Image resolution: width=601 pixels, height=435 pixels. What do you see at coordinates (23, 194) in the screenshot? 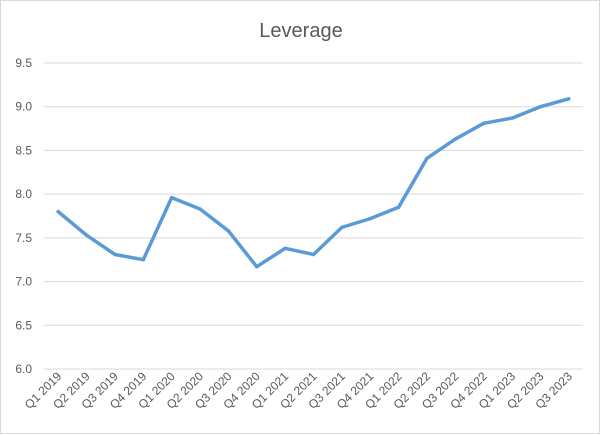
I see `y-tick-label: 8.0` at bounding box center [23, 194].